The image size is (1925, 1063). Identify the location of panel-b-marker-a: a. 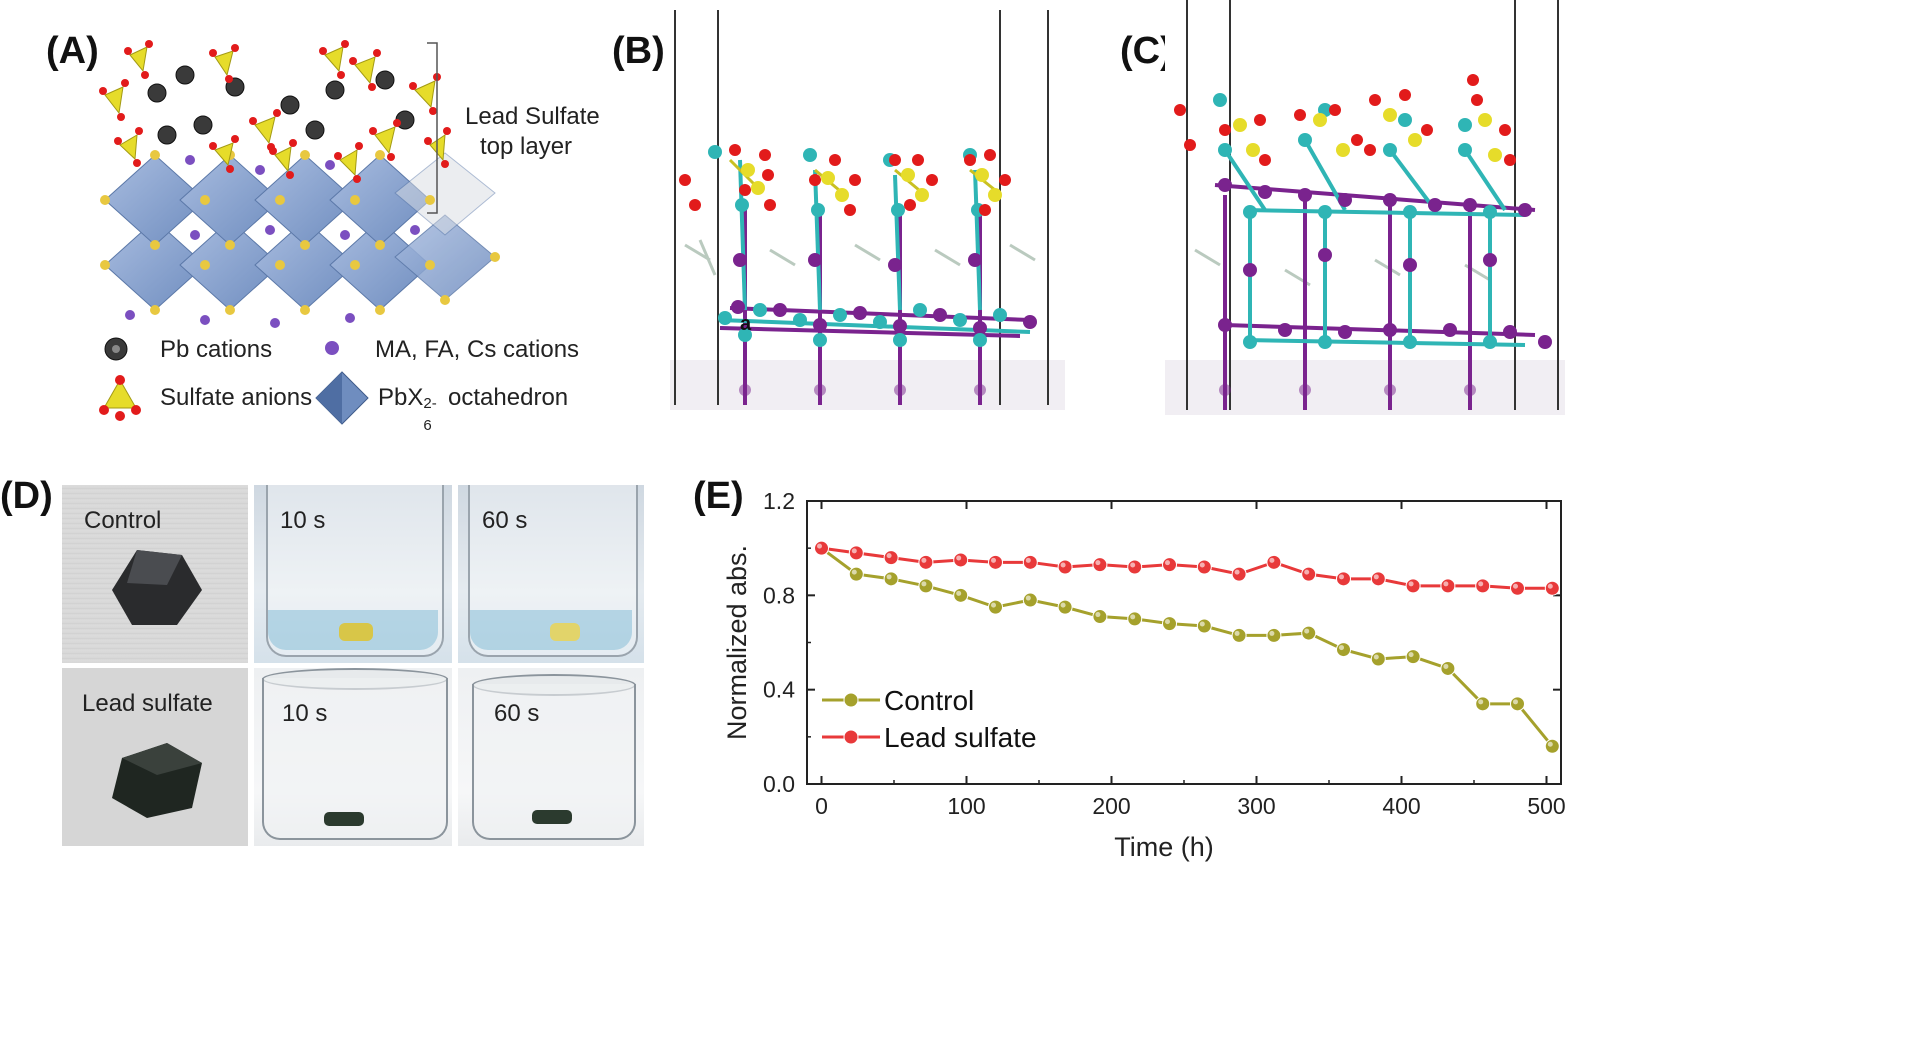
(746, 324).